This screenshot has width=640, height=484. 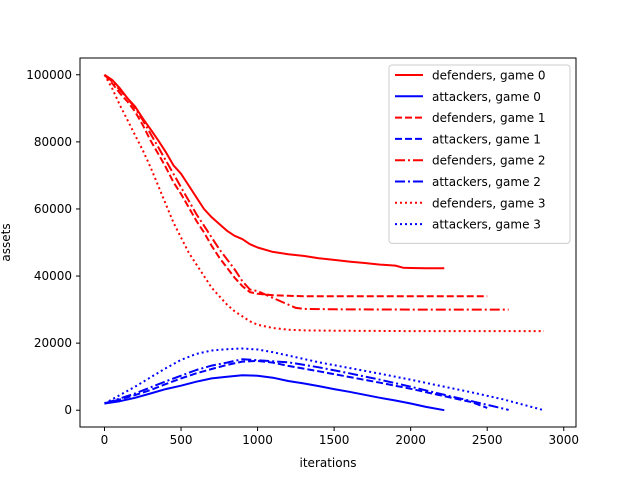 What do you see at coordinates (53, 242) in the screenshot?
I see `y-axis: 0 20000 40000 60000 80000 100000` at bounding box center [53, 242].